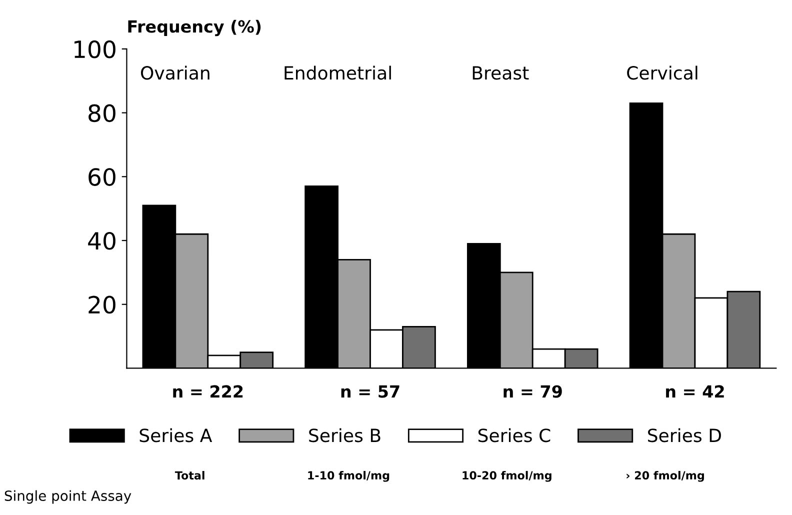 This screenshot has width=792, height=515. I want to click on x-tick-label: Endometrial, so click(337, 73).